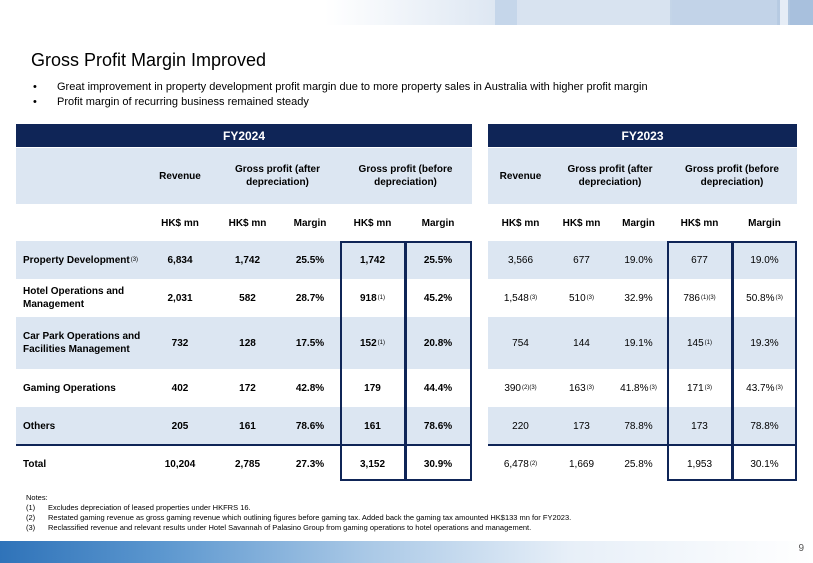 This screenshot has width=813, height=563. What do you see at coordinates (699, 464) in the screenshot?
I see `fy2023-value: 1,953` at bounding box center [699, 464].